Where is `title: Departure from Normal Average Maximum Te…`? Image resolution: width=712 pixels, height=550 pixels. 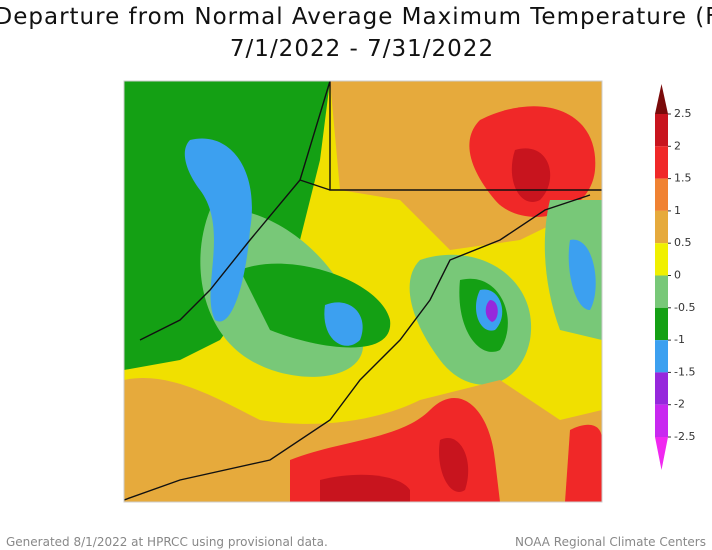 title: Departure from Normal Average Maximum Te… is located at coordinates (356, 17).